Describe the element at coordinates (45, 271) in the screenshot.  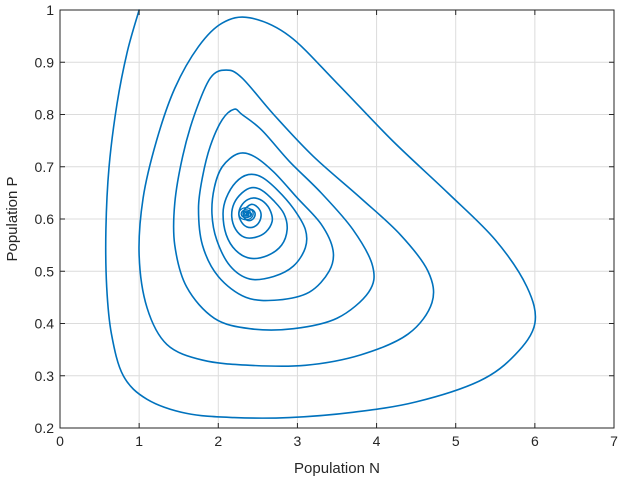
I see `y-tick-label: 0.5` at that location.